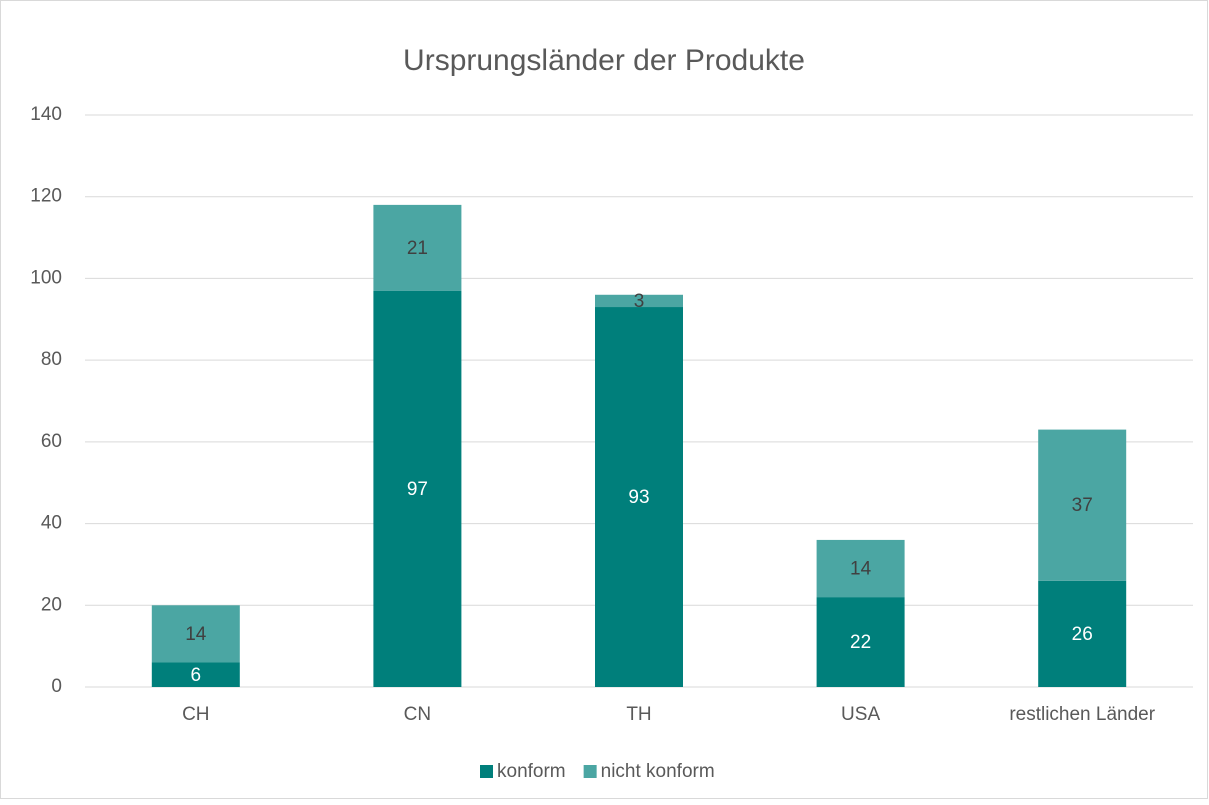 Image resolution: width=1209 pixels, height=805 pixels. I want to click on x-tick-label: CH, so click(195, 714).